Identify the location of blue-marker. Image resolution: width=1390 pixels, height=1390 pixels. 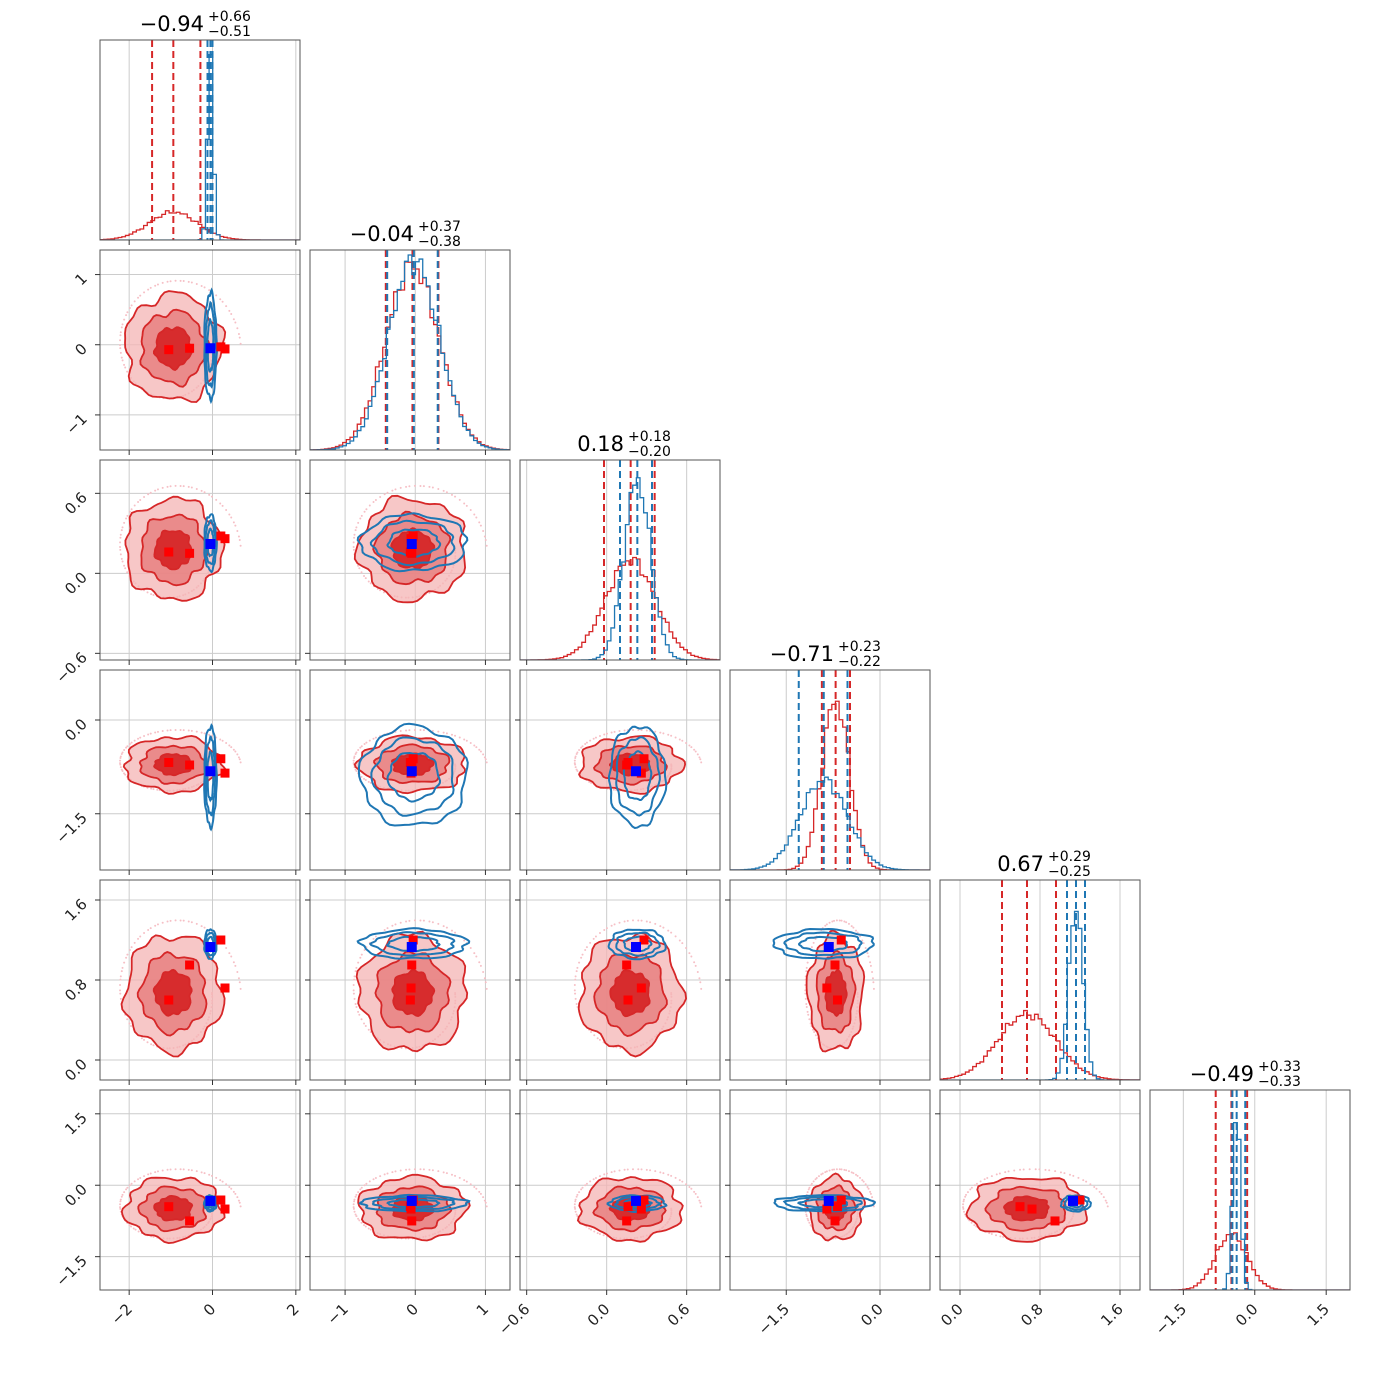
(411, 771).